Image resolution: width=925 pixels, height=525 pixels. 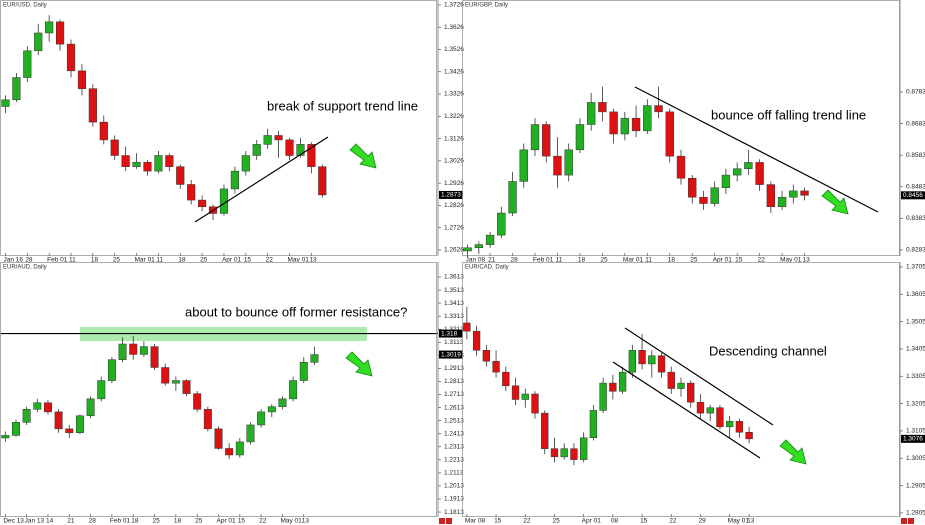 I want to click on y-tick-label: 1.2613, so click(x=454, y=407).